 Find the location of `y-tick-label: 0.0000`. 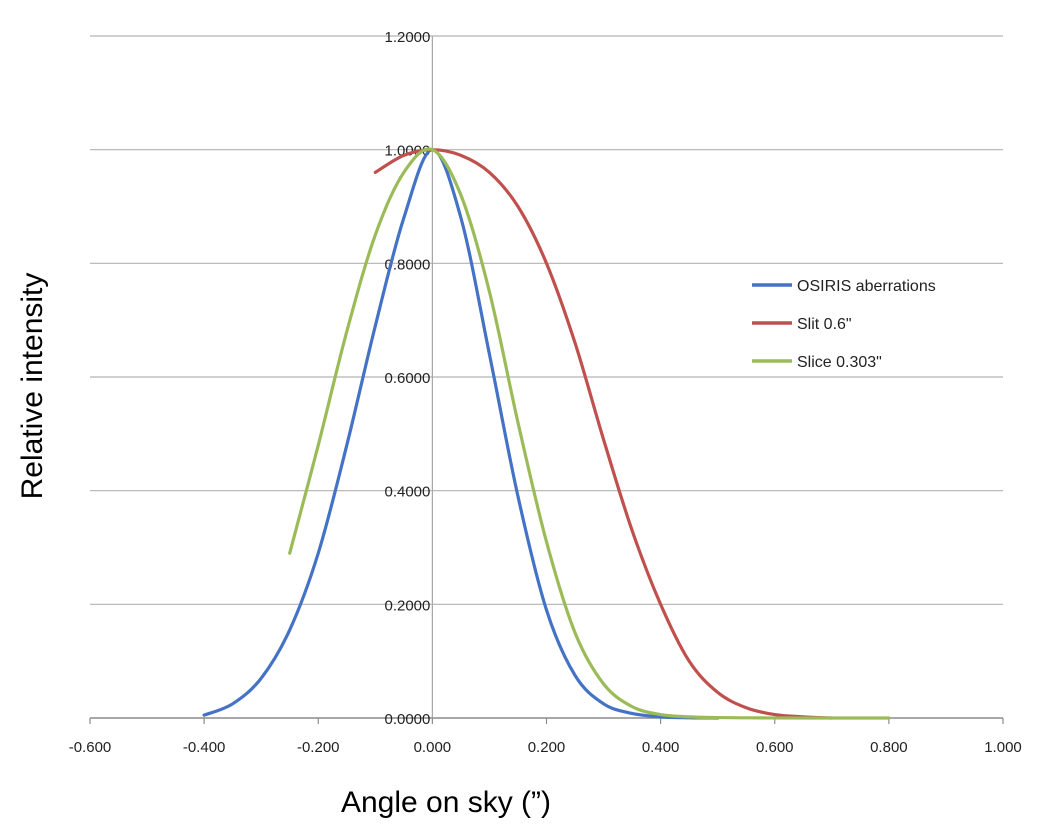

y-tick-label: 0.0000 is located at coordinates (407, 719).